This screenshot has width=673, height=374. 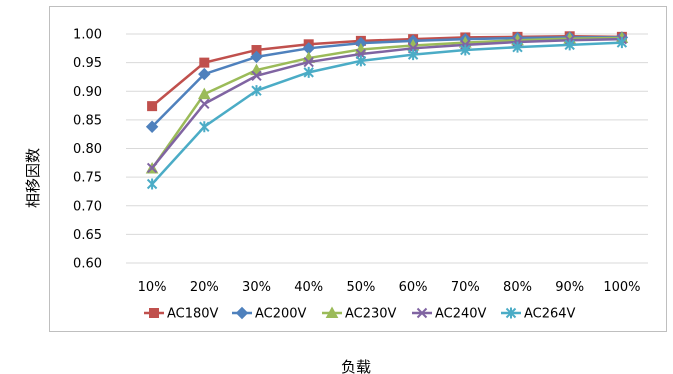 What do you see at coordinates (569, 287) in the screenshot?
I see `x-tick-label: 90%` at bounding box center [569, 287].